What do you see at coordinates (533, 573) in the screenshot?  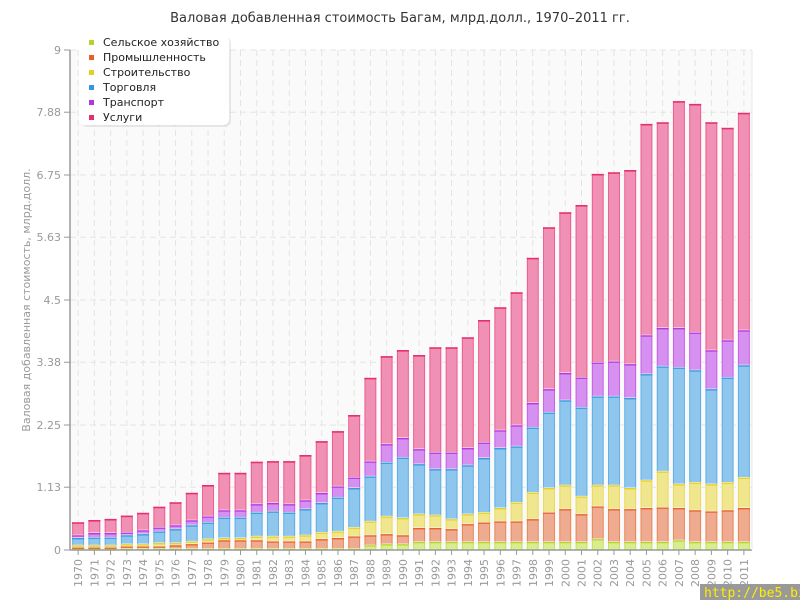 I see `x-tick-label: 1998` at bounding box center [533, 573].